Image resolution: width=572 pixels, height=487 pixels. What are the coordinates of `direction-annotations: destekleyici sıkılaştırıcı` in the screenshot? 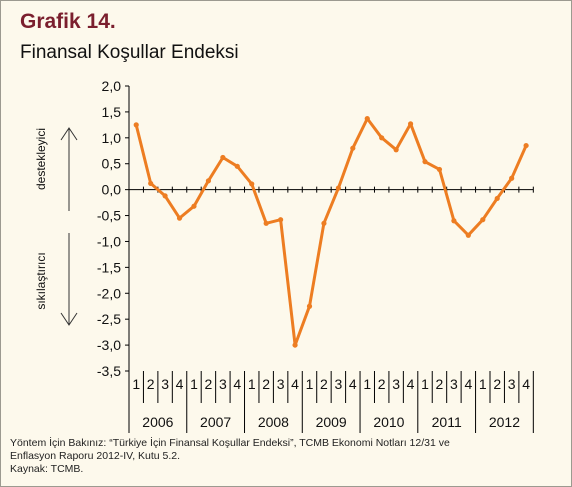 It's located at (56, 226).